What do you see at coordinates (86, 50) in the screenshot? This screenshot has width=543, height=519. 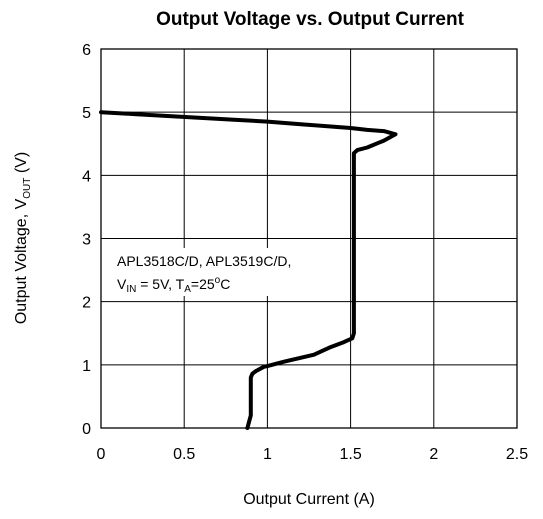 I see `y-tick-label: 6` at bounding box center [86, 50].